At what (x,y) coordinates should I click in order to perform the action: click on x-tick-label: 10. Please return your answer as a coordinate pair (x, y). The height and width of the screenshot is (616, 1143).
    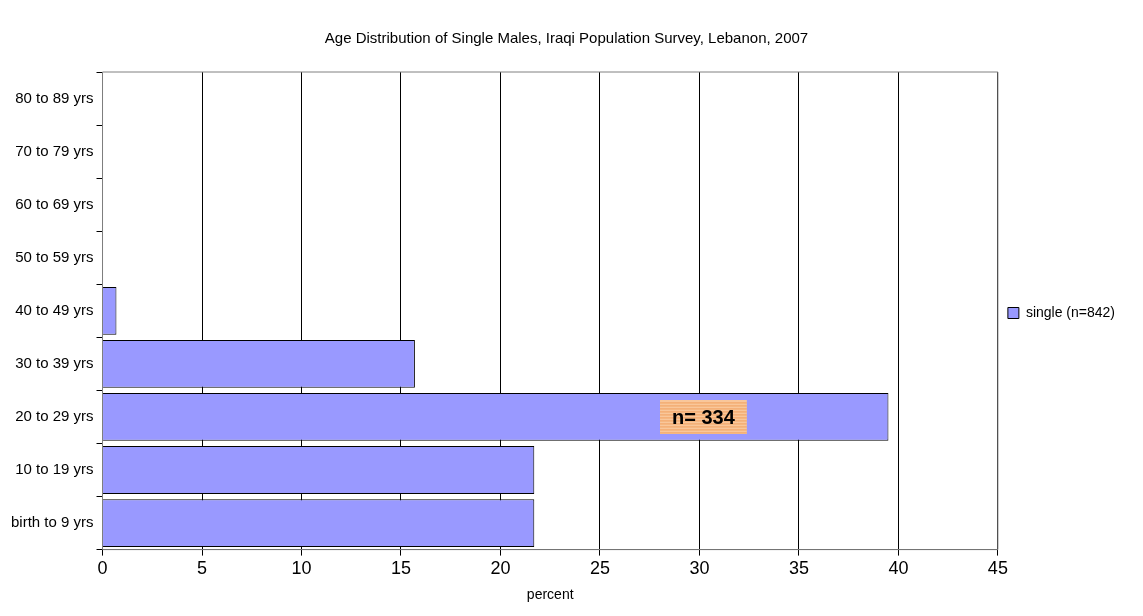
    Looking at the image, I should click on (301, 568).